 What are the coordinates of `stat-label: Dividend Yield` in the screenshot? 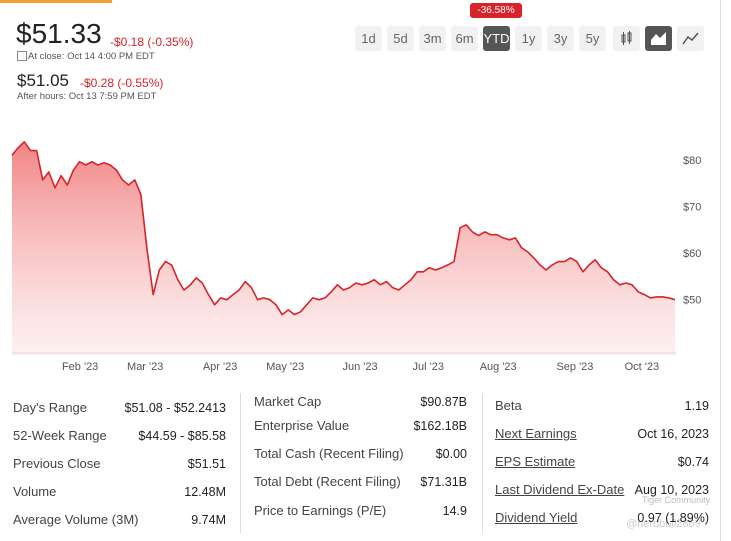 It's located at (536, 517).